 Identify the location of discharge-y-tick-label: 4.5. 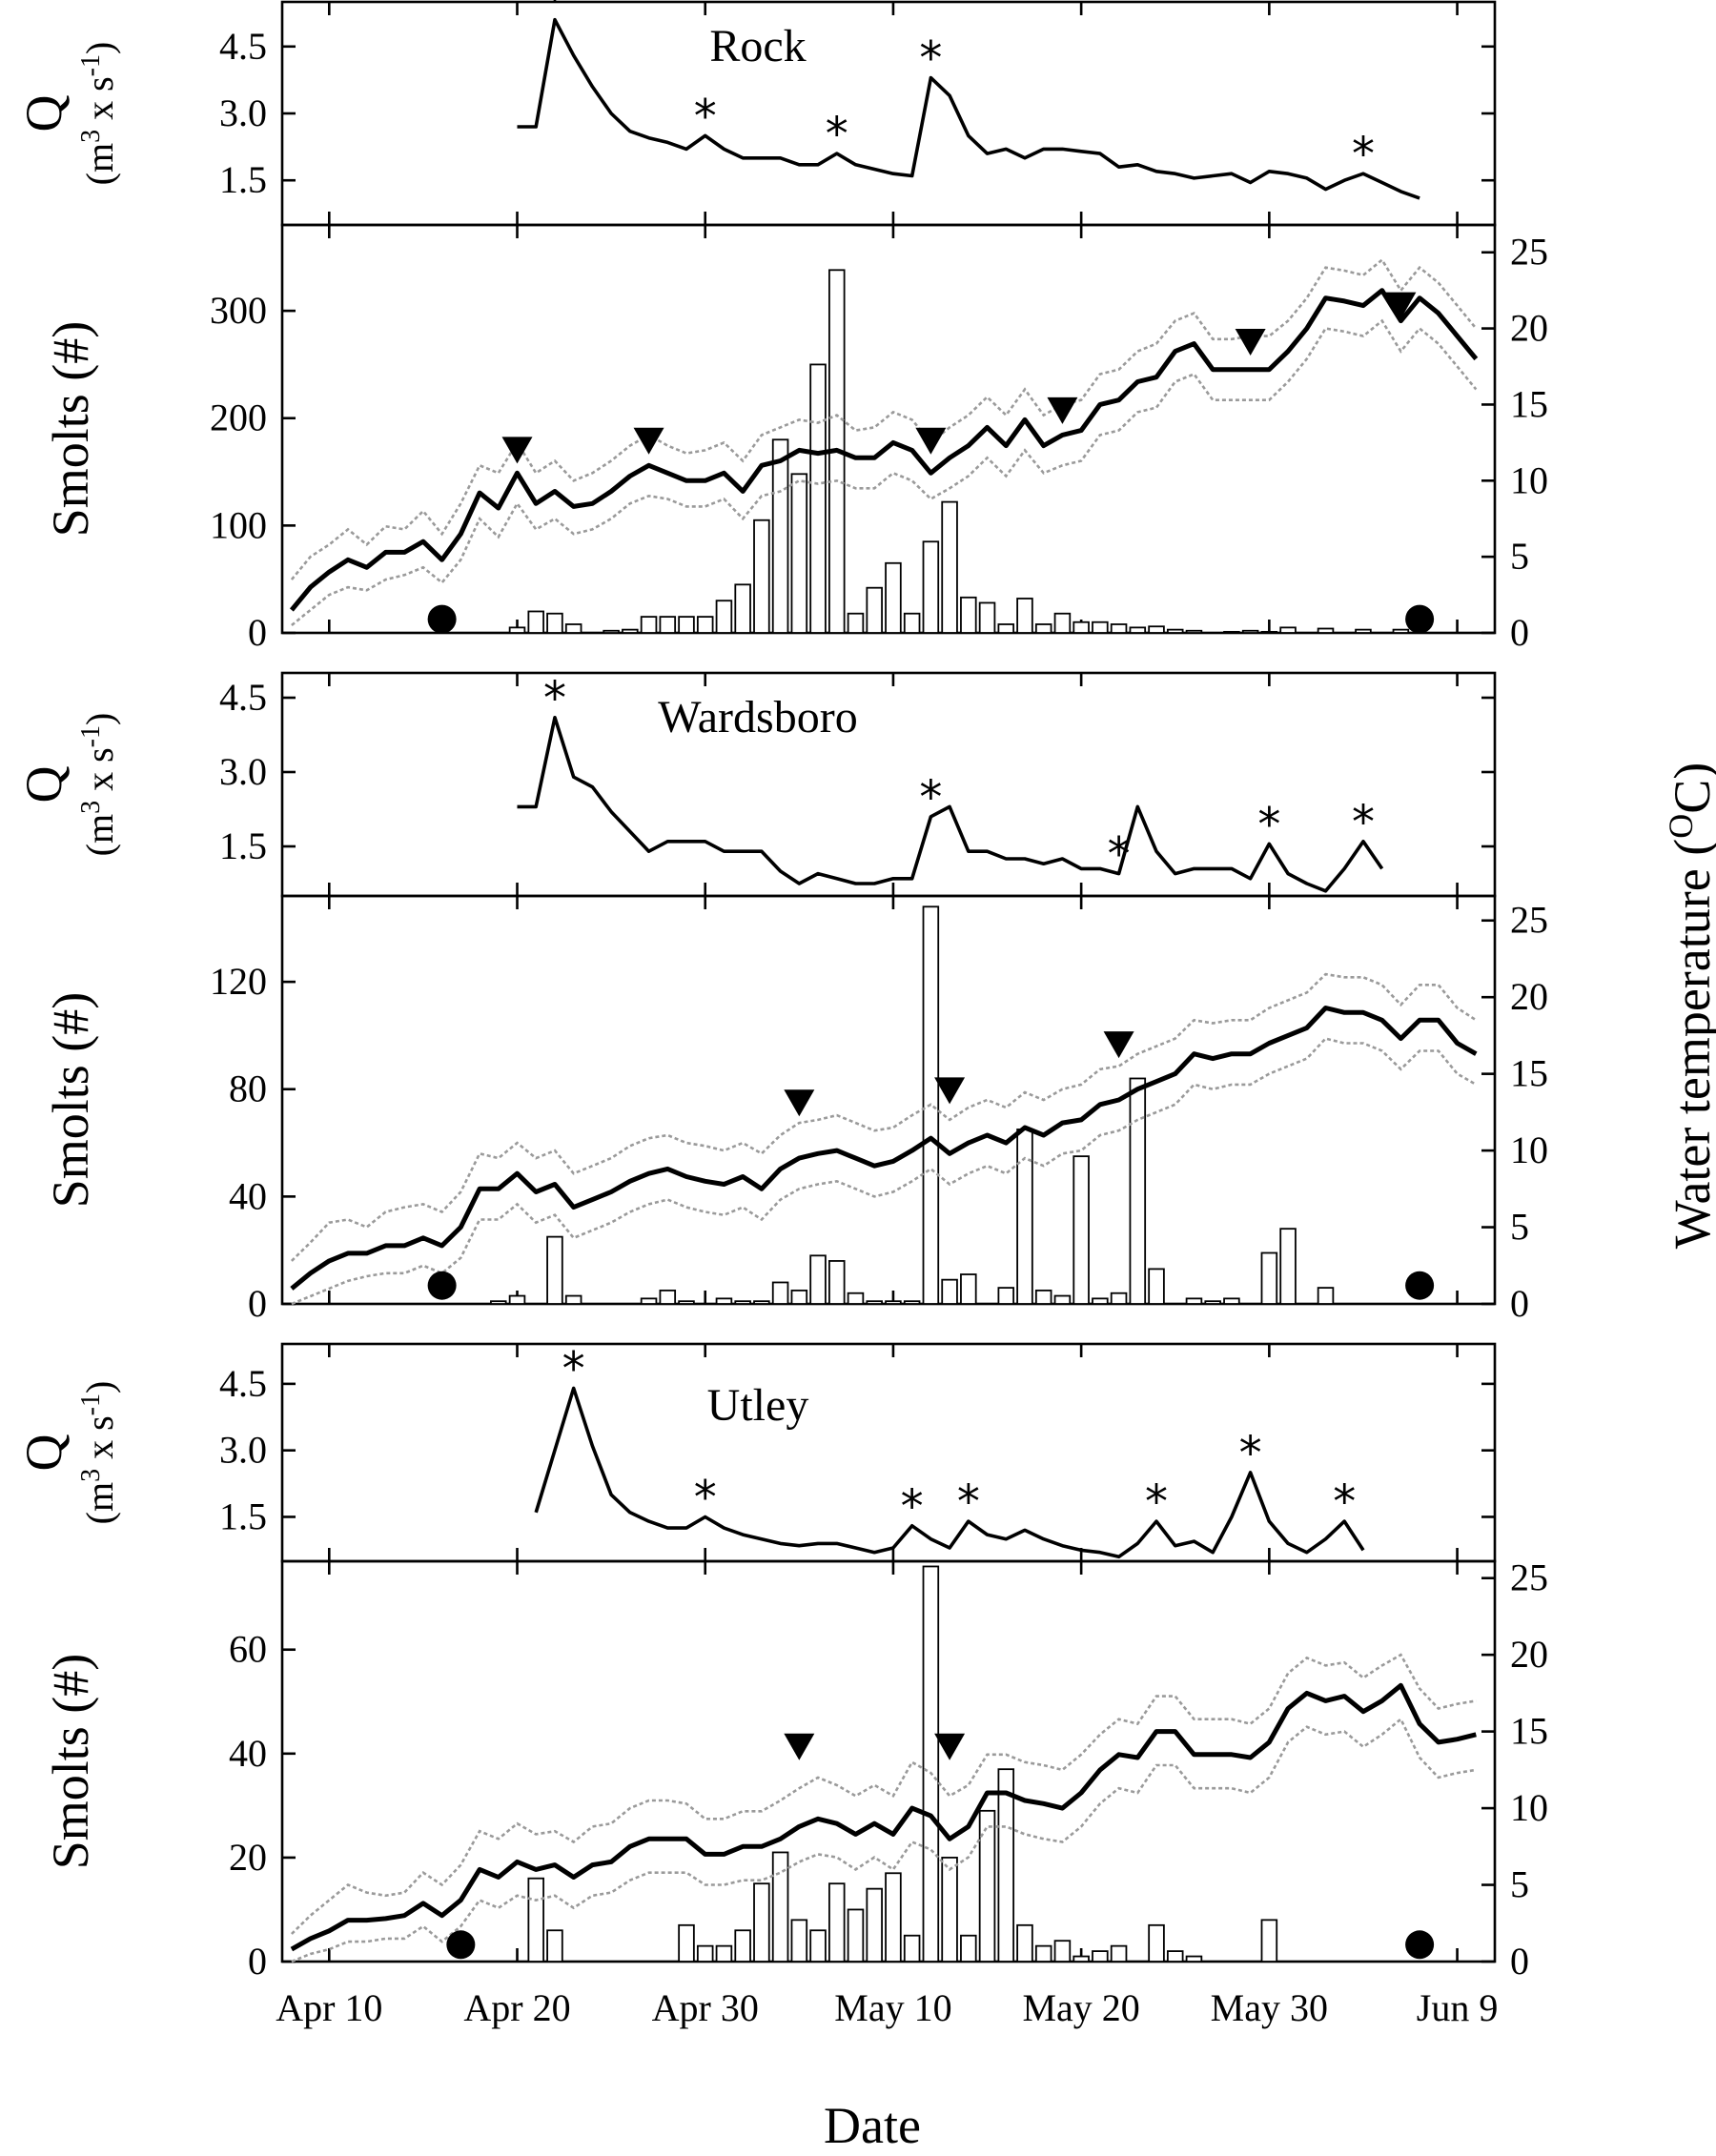
(243, 46).